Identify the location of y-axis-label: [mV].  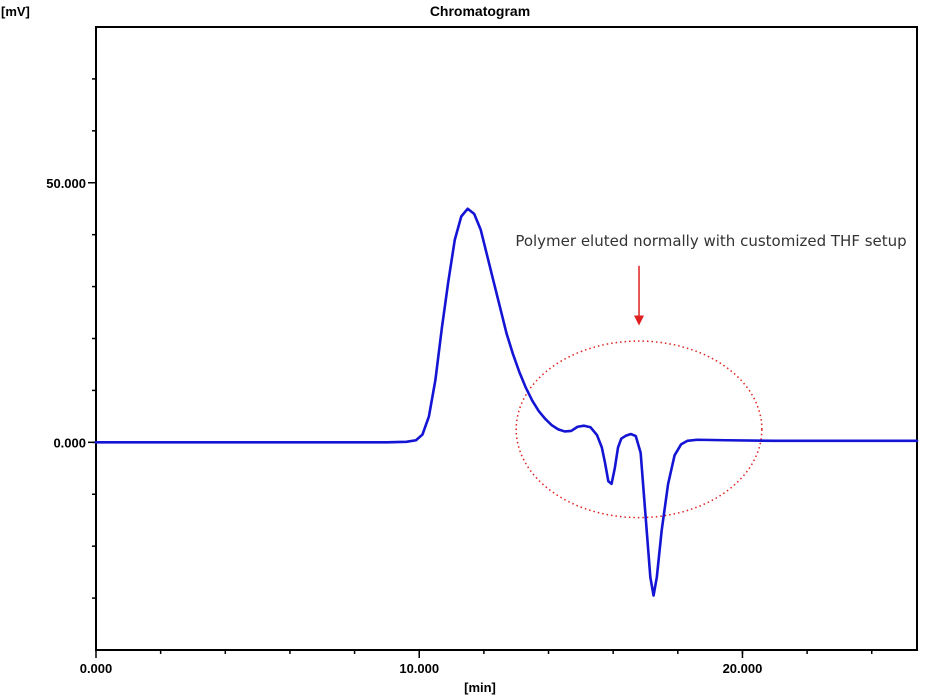
(15, 11).